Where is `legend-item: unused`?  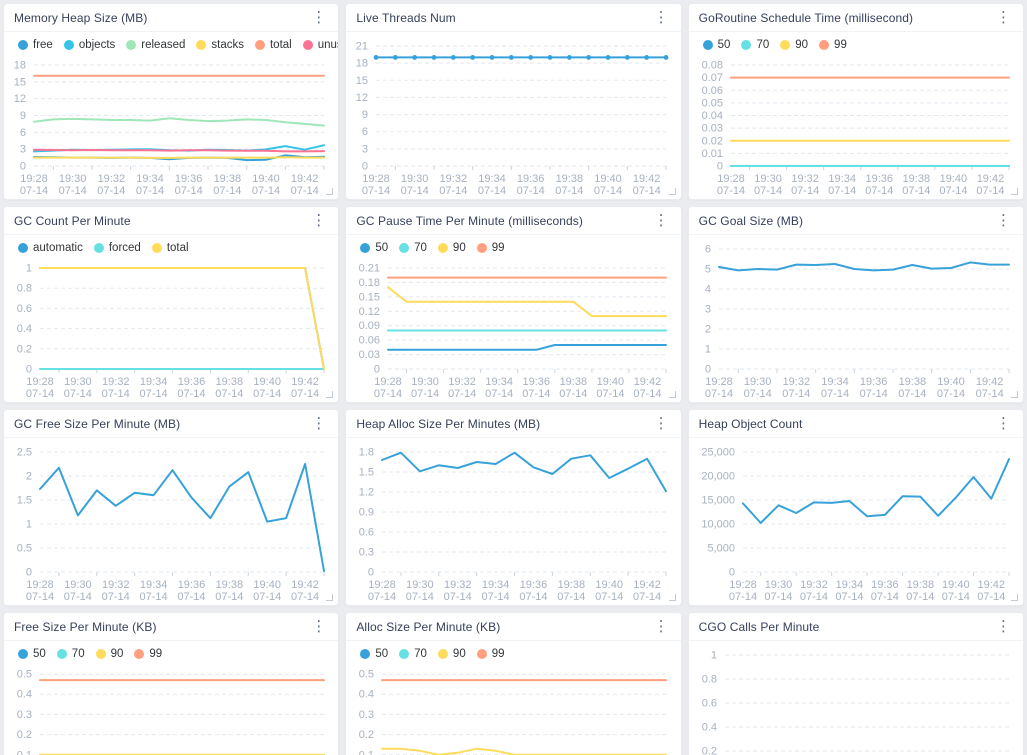
legend-item: unused is located at coordinates (320, 45).